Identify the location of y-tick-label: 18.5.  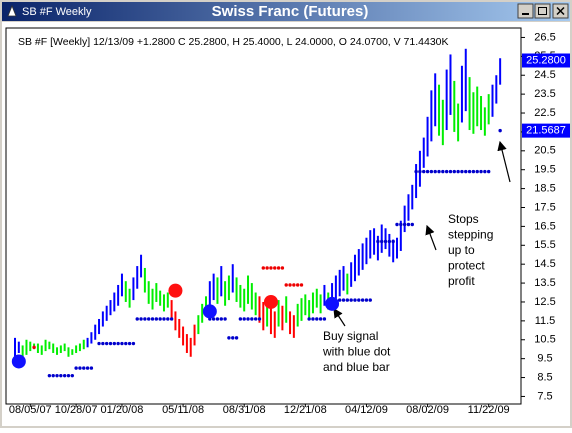
(544, 189).